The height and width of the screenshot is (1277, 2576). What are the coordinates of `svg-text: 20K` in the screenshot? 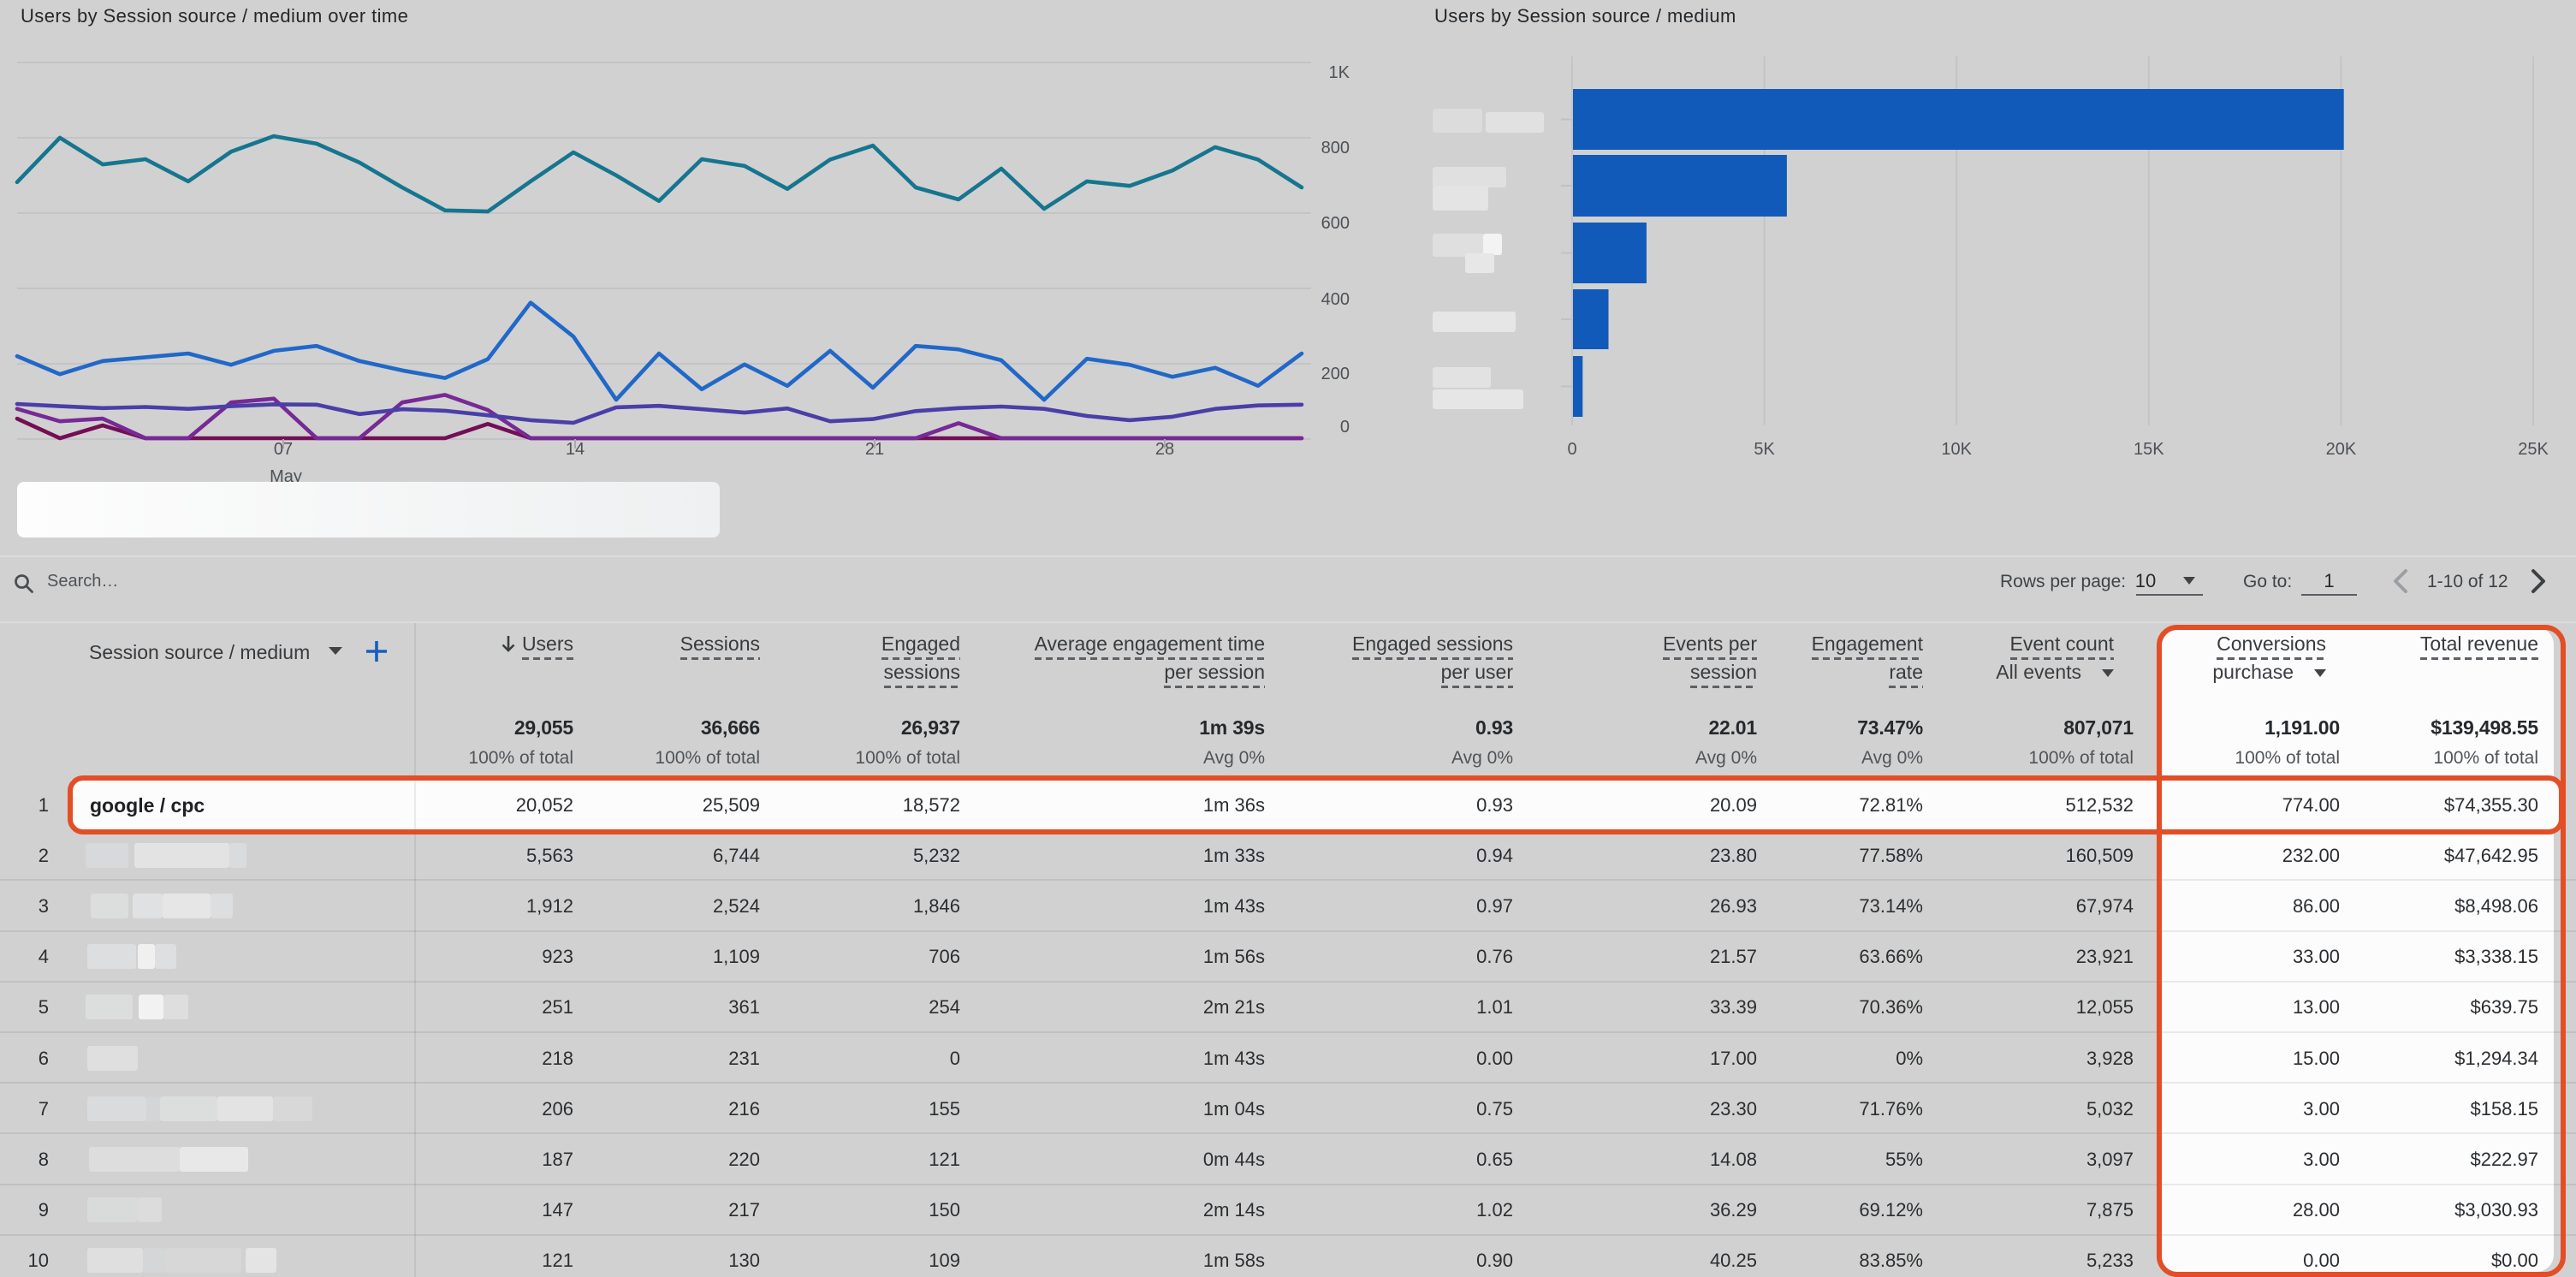 It's located at (2341, 449).